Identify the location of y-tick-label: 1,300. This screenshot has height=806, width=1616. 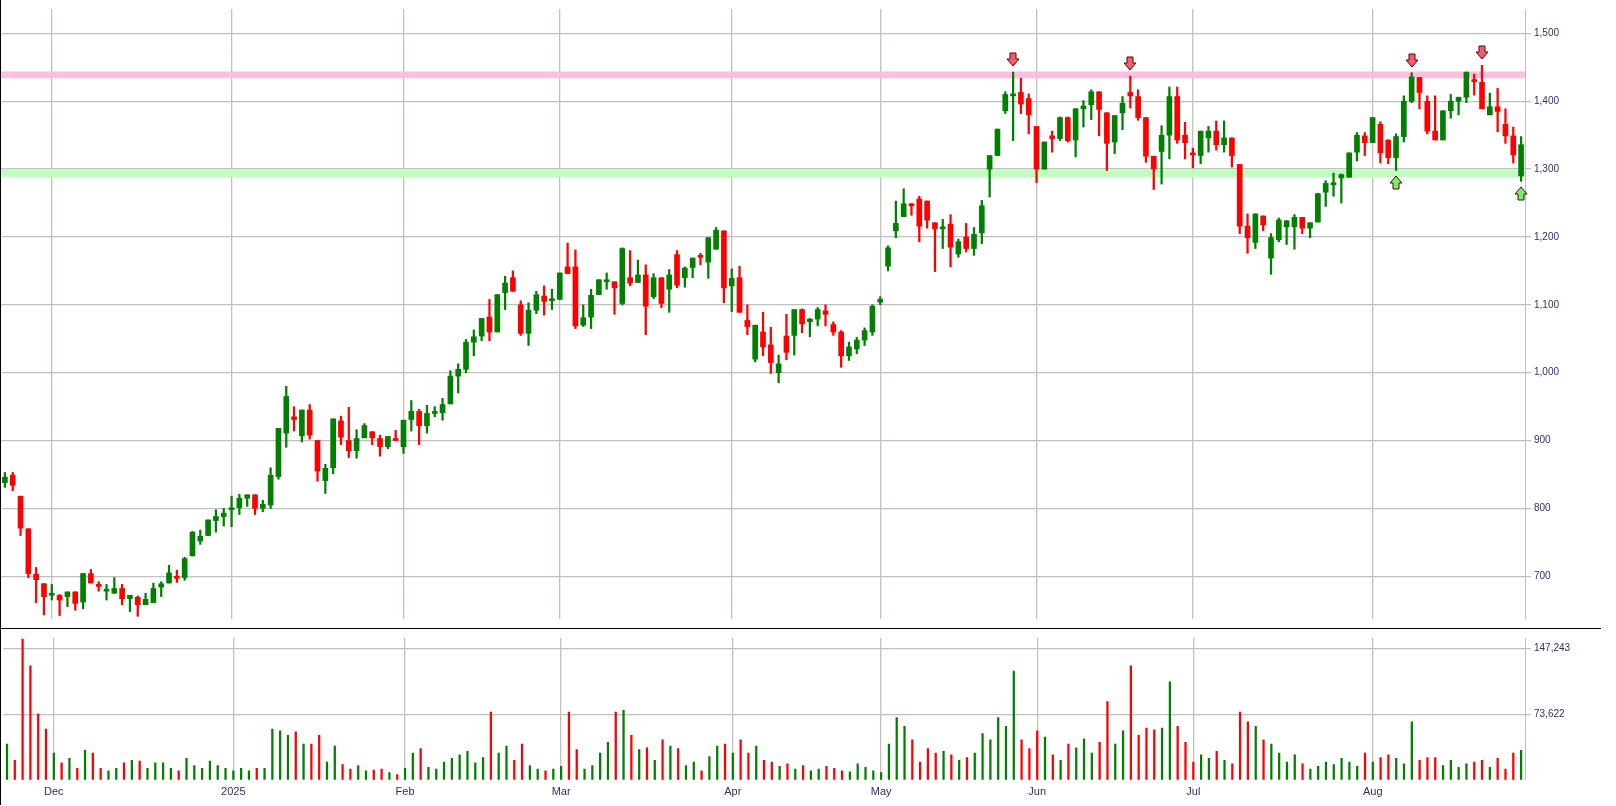
(1547, 168).